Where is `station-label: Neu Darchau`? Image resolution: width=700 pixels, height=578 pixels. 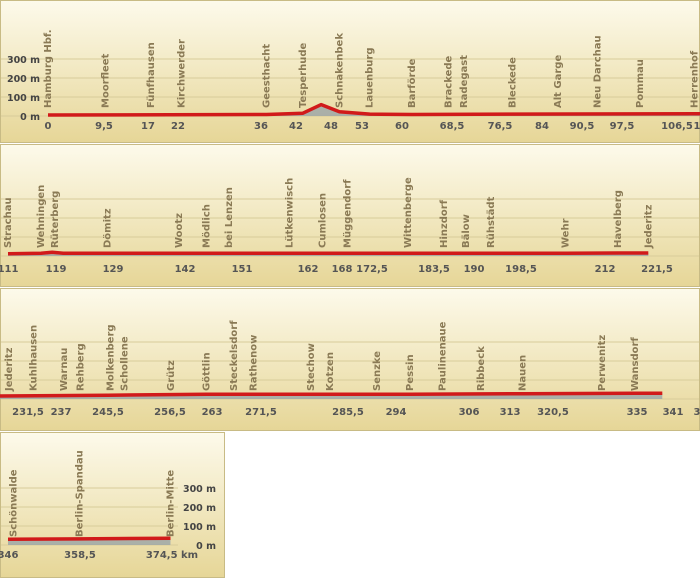 station-label: Neu Darchau is located at coordinates (597, 71).